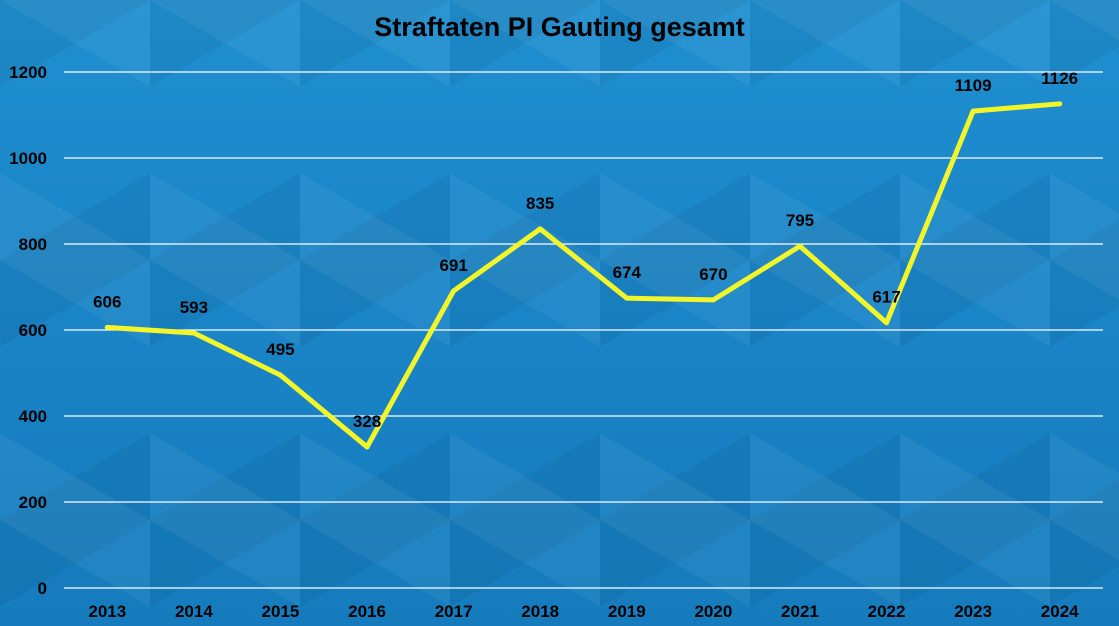 This screenshot has width=1119, height=626. What do you see at coordinates (194, 307) in the screenshot?
I see `data-label: 593` at bounding box center [194, 307].